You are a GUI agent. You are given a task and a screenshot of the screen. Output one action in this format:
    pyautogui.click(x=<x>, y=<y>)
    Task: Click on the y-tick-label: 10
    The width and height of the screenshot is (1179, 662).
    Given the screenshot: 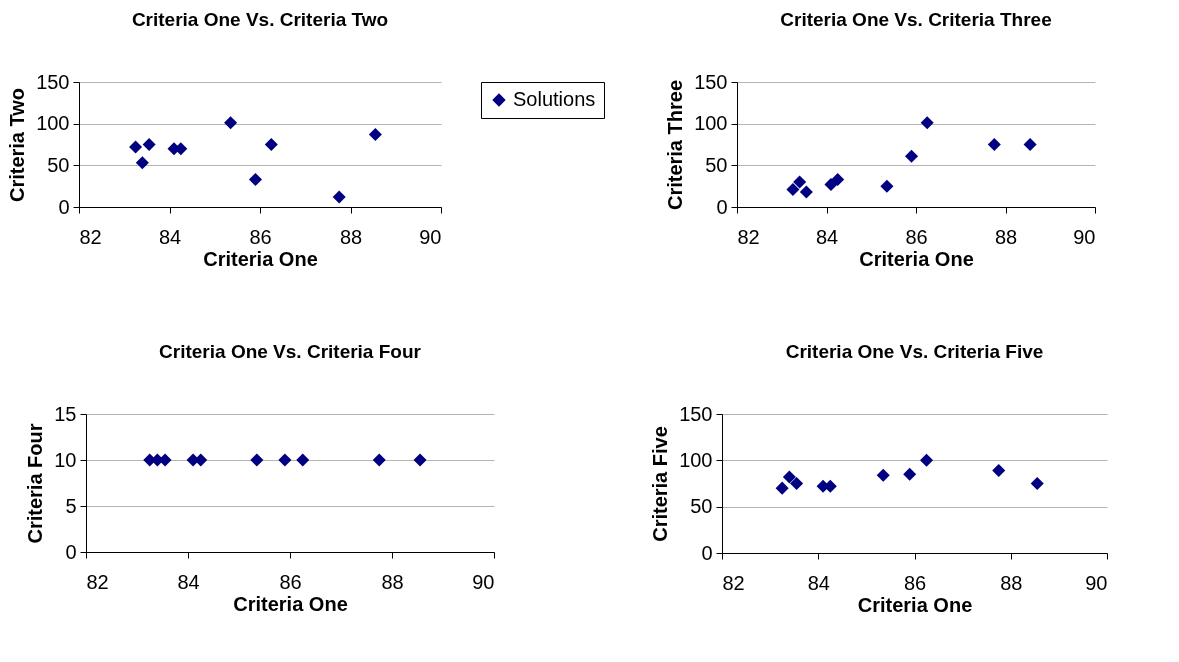 What is the action you would take?
    pyautogui.click(x=65, y=459)
    